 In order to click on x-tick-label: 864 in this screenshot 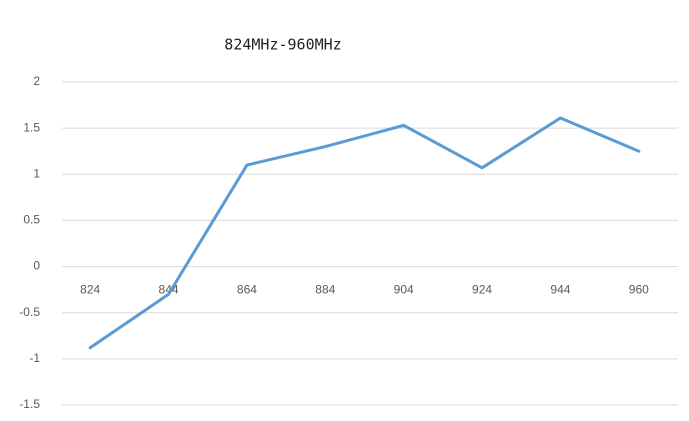, I will do `click(247, 290)`.